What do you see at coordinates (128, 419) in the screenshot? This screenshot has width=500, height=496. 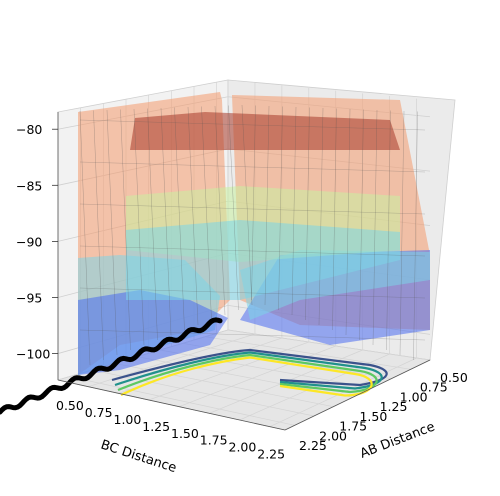 I see `x-tick-label: 1.00` at bounding box center [128, 419].